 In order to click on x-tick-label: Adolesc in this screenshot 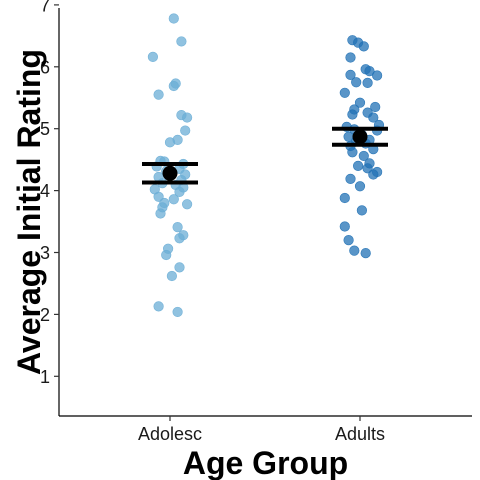, I will do `click(170, 434)`.